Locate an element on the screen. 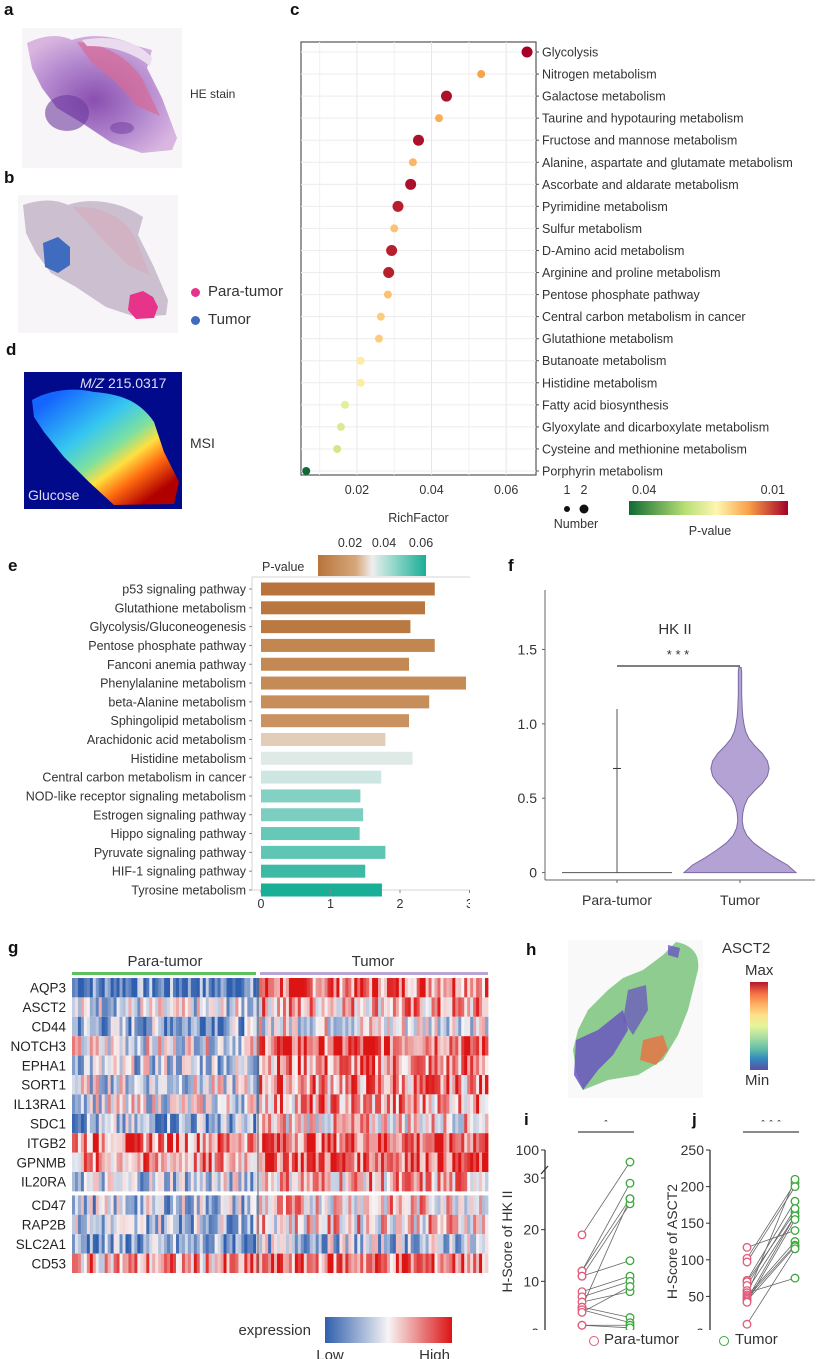  y-tick-label: Pentose phosphate pathway is located at coordinates (621, 295).